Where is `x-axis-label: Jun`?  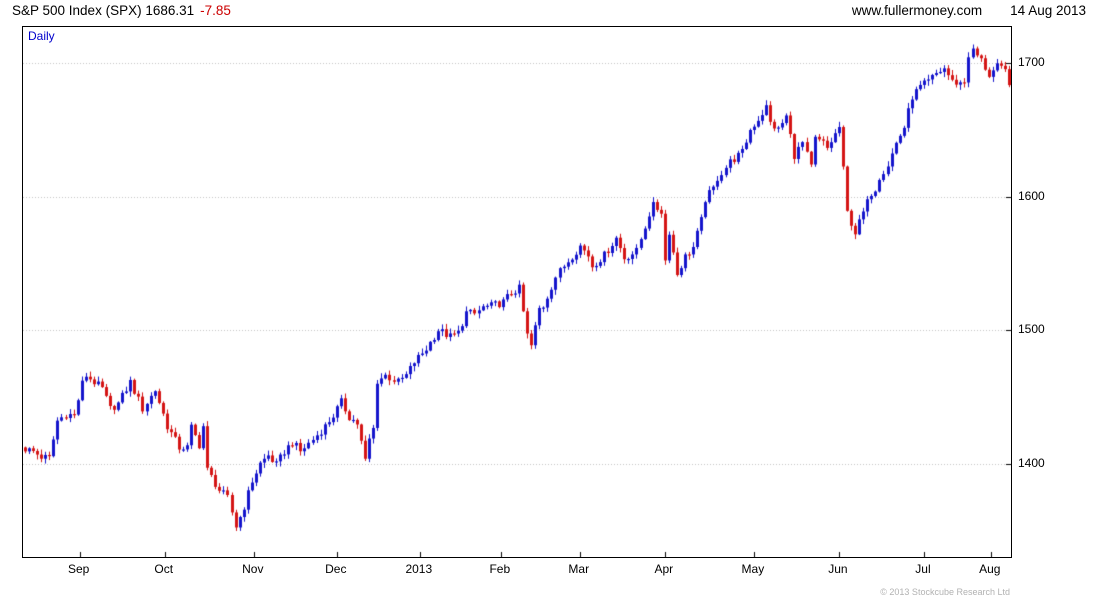 x-axis-label: Jun is located at coordinates (838, 569).